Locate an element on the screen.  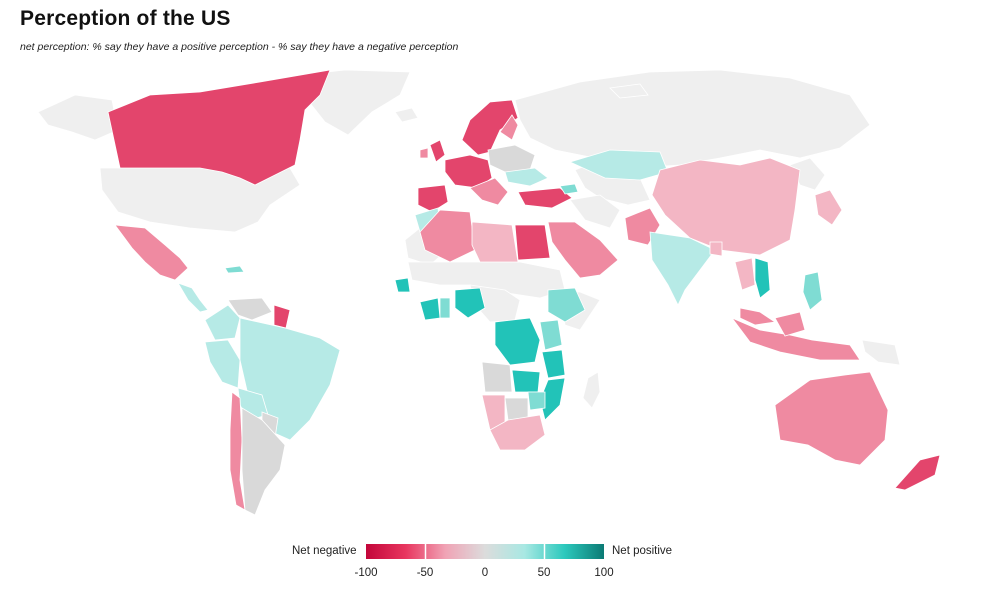
region-eastern-europe is located at coordinates (511, 158).